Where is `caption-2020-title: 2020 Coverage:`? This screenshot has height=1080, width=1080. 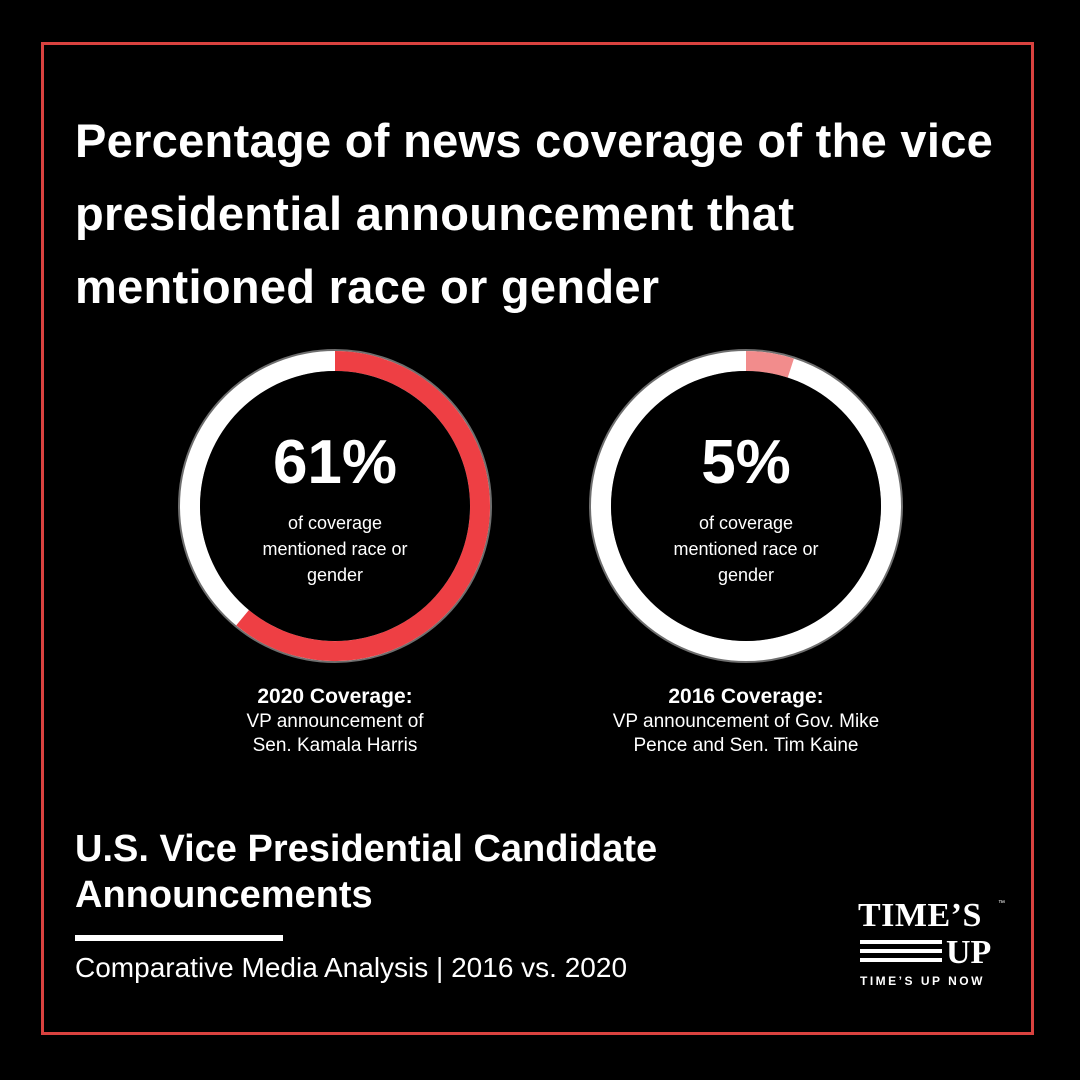 caption-2020-title: 2020 Coverage: is located at coordinates (335, 696).